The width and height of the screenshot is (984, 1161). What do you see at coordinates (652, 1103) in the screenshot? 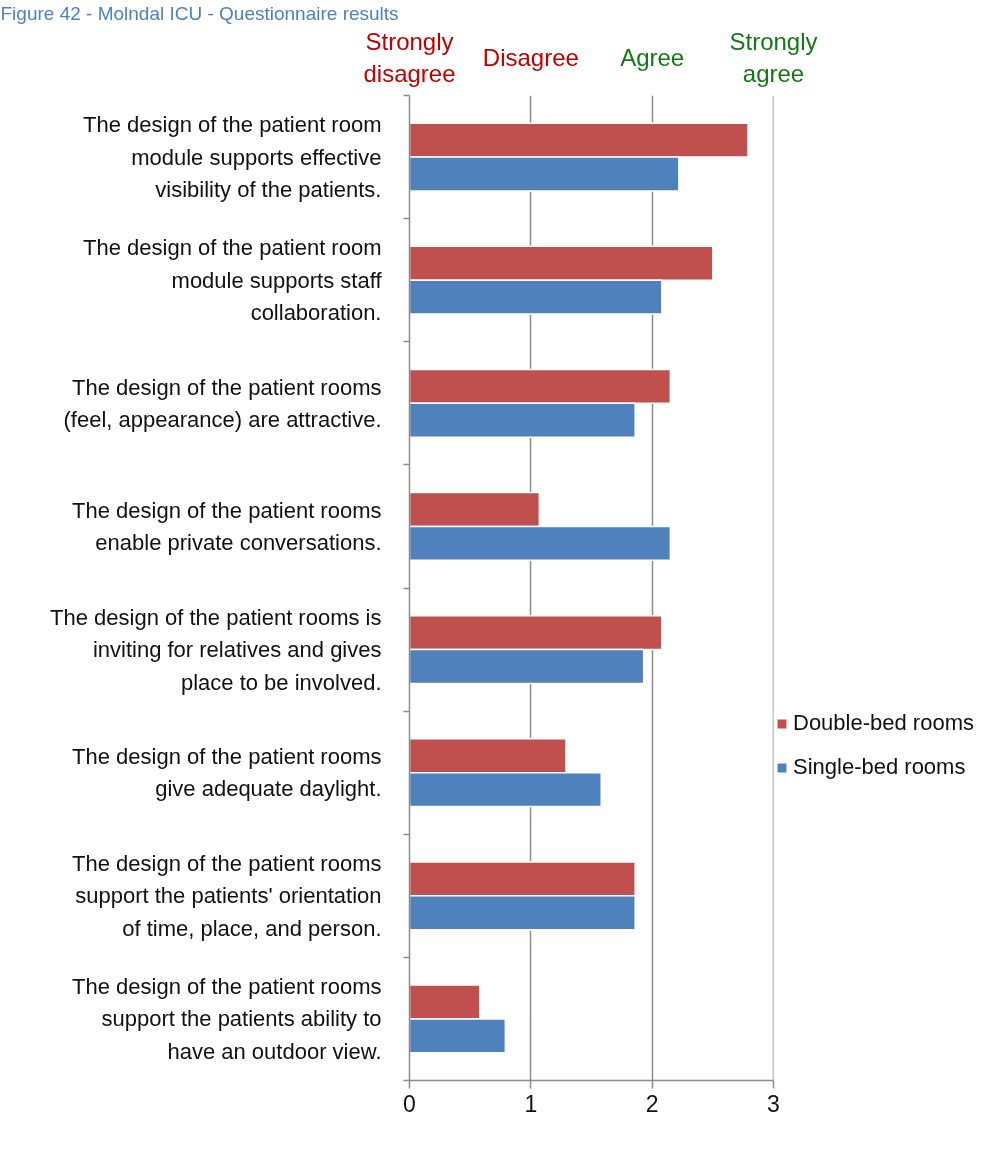
I see `x-tick-label: 2` at bounding box center [652, 1103].